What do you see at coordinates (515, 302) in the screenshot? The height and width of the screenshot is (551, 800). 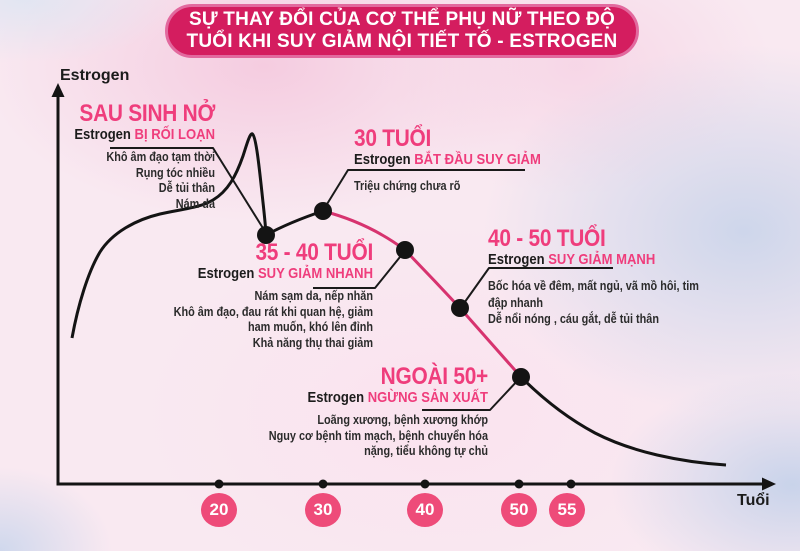 I see `symptom-item: đập nhanh` at bounding box center [515, 302].